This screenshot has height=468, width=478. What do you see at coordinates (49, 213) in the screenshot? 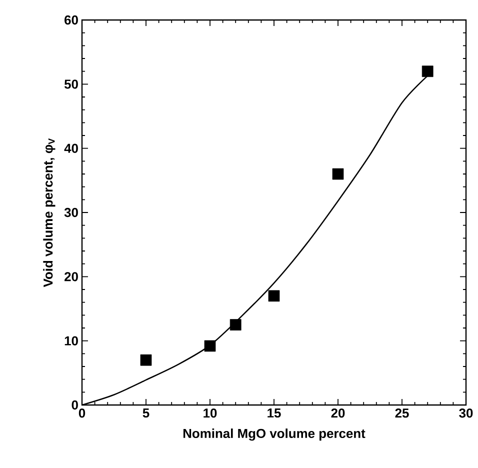
I see `y-axis-title: Void volume percent, φ$_{V}$` at bounding box center [49, 213].